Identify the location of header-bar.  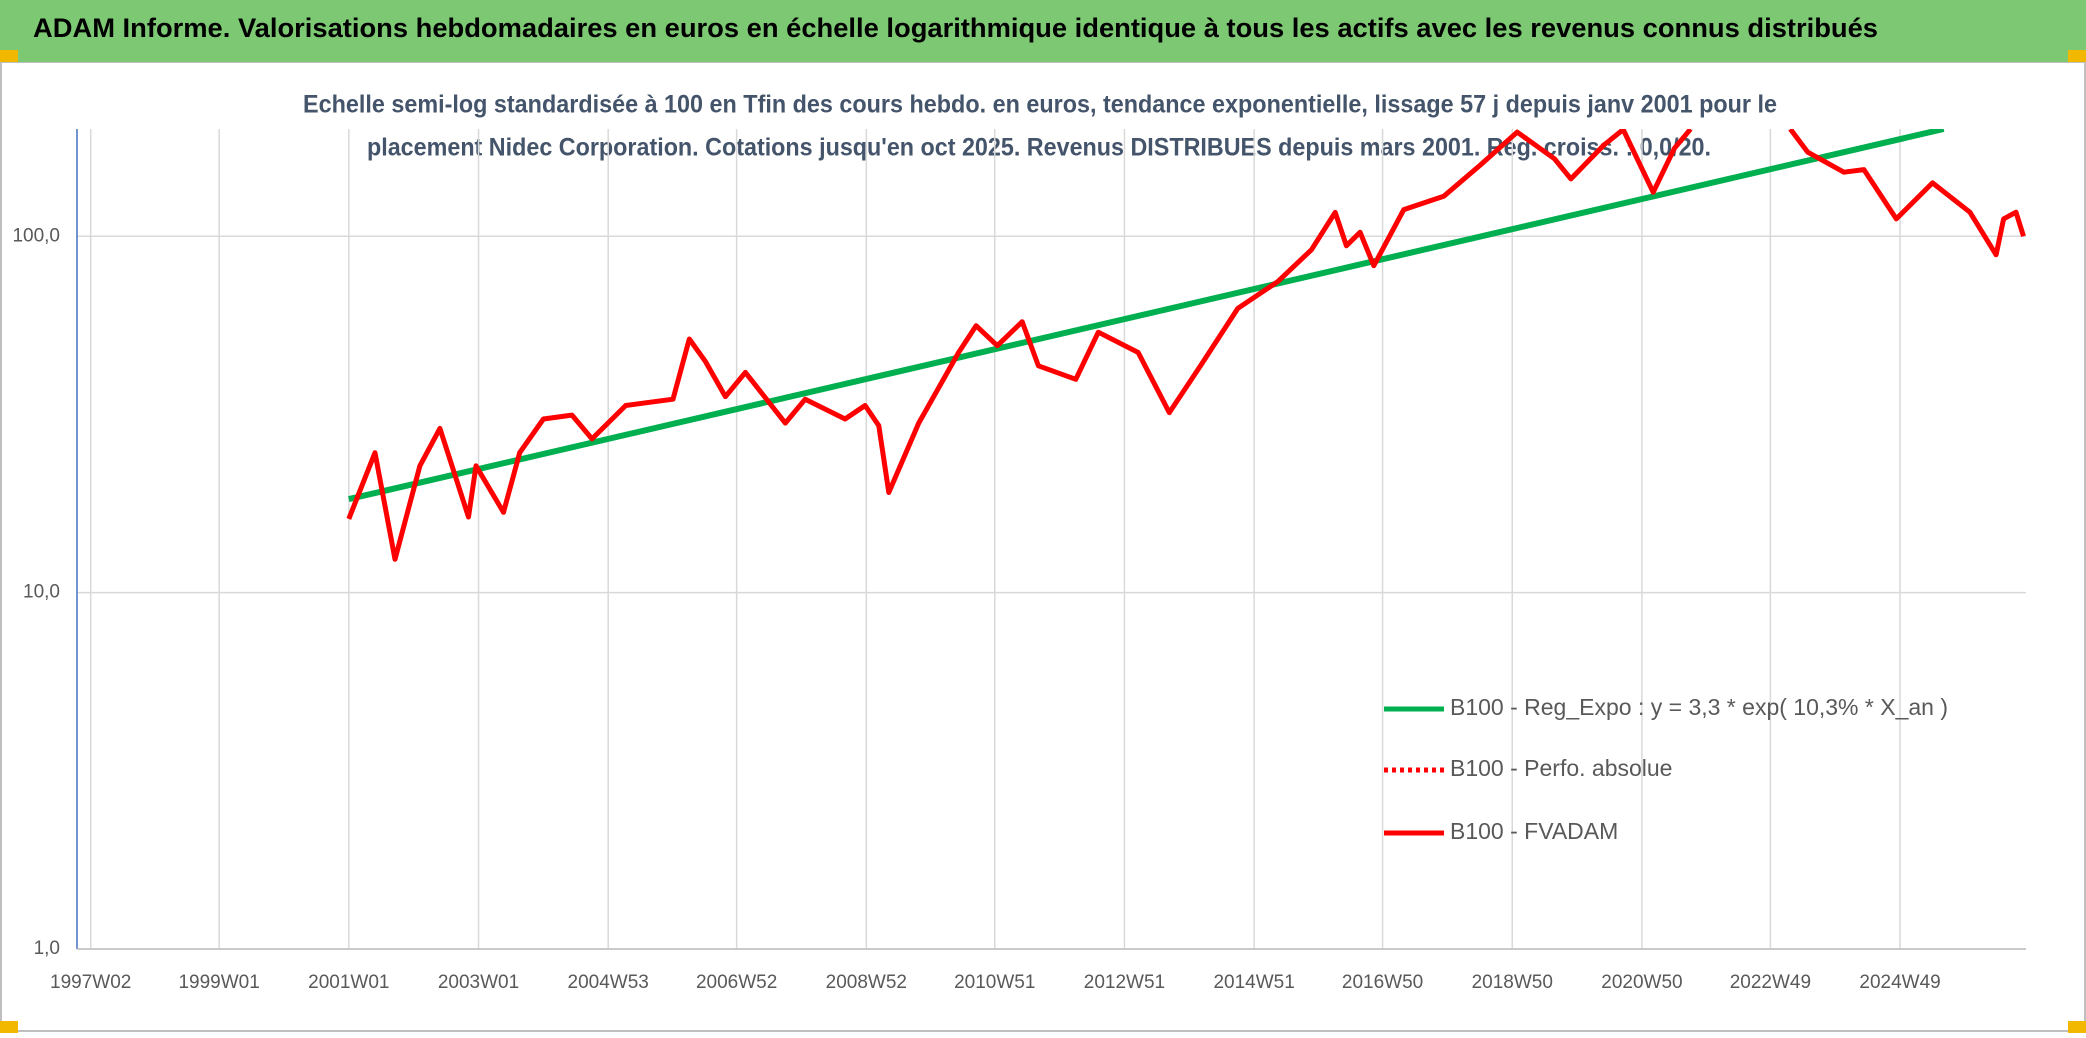
(1043, 31).